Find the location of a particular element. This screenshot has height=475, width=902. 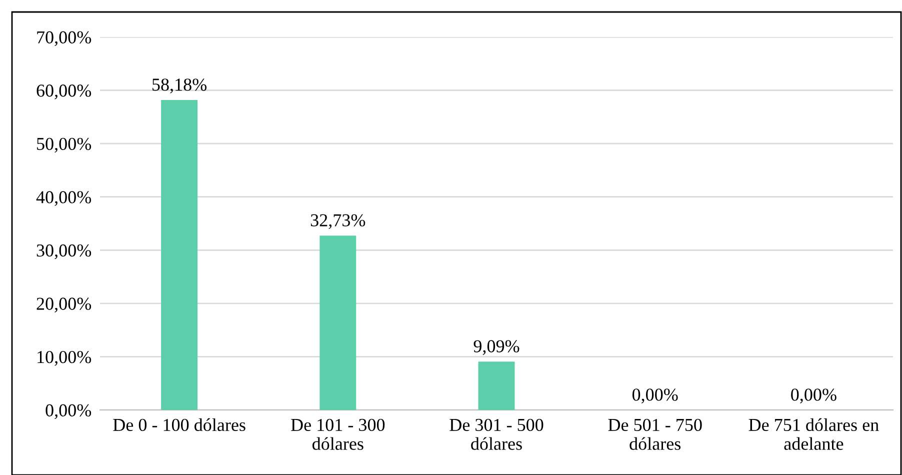

x-tick-label: De 101 - 300 dólares is located at coordinates (338, 434).